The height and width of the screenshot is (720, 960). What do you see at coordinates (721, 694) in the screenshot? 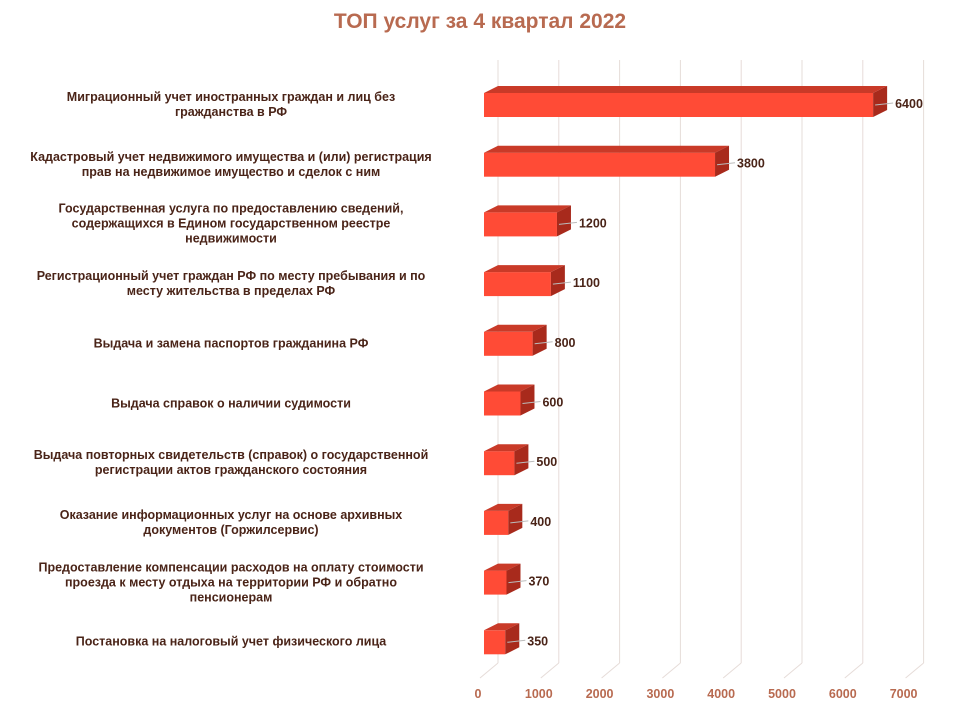
I see `x-tick-label: 4000` at bounding box center [721, 694].